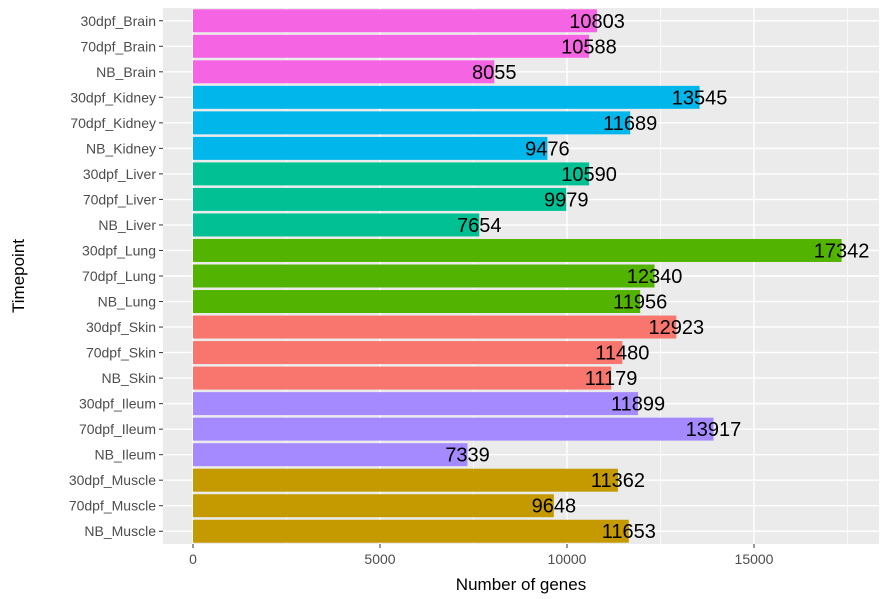 The image size is (884, 599). Describe the element at coordinates (567, 559) in the screenshot. I see `x-tick-label-10000: 10000` at that location.